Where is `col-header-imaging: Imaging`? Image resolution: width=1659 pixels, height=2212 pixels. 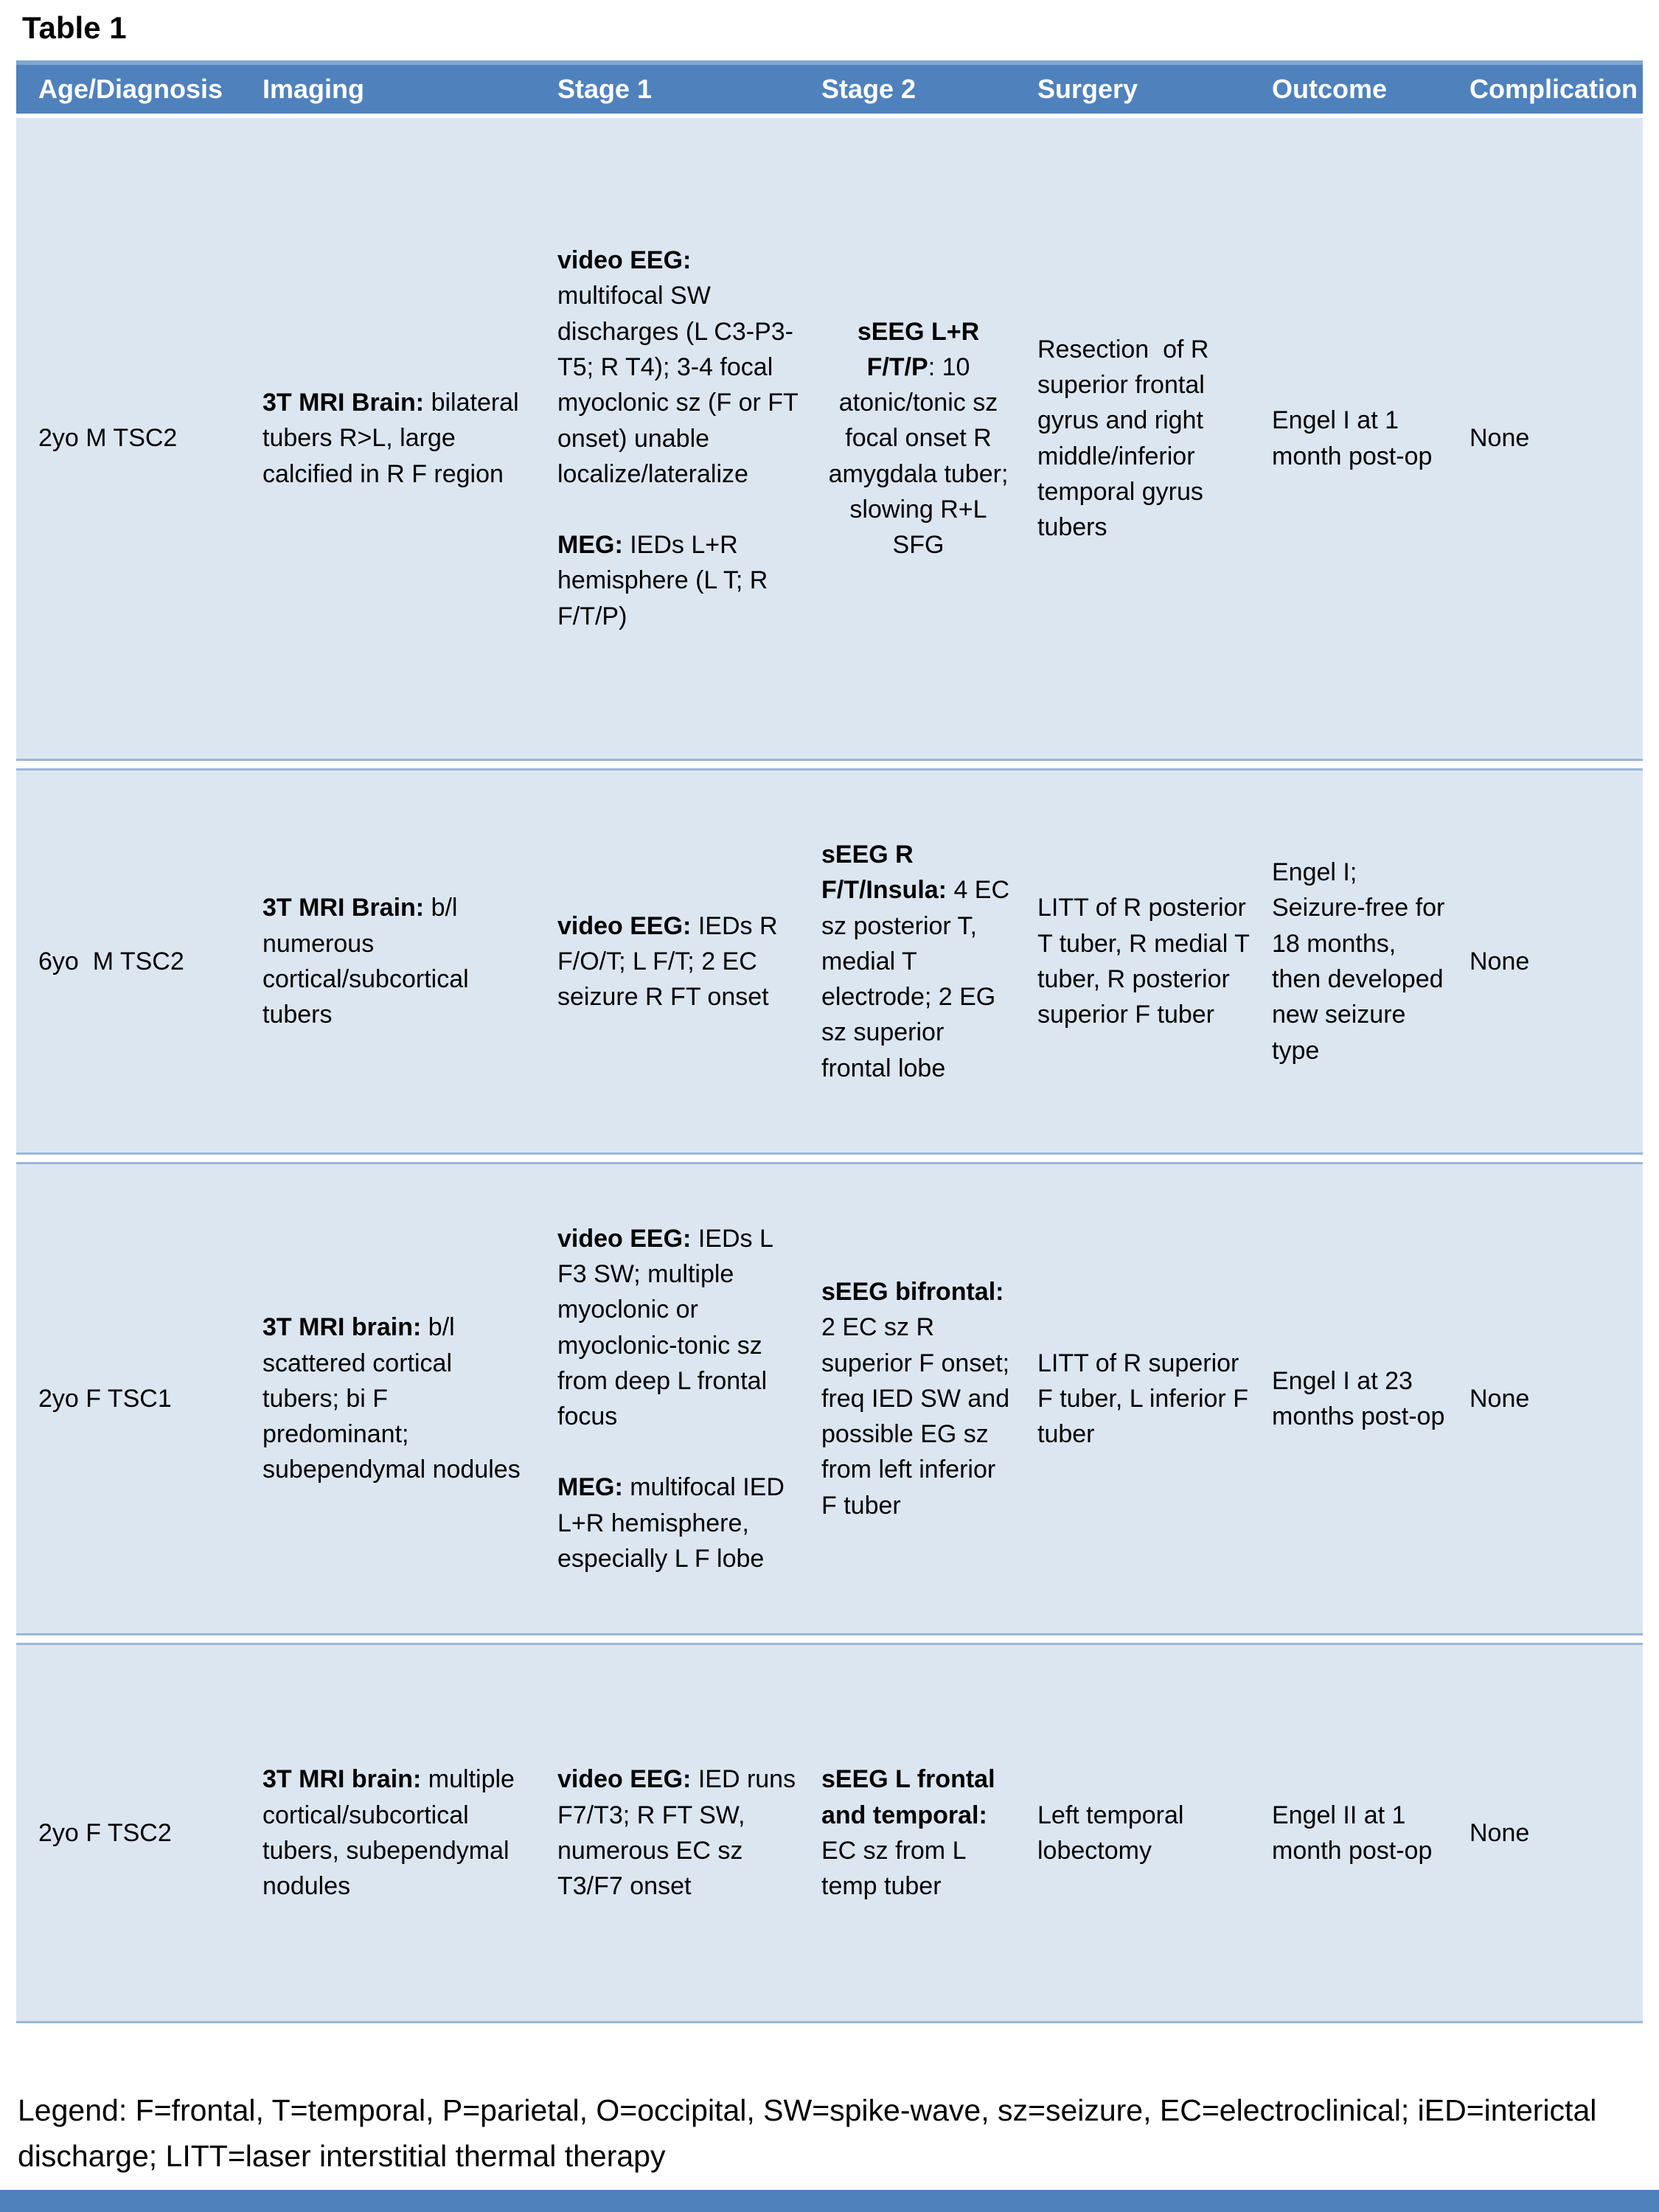 col-header-imaging: Imaging is located at coordinates (313, 89).